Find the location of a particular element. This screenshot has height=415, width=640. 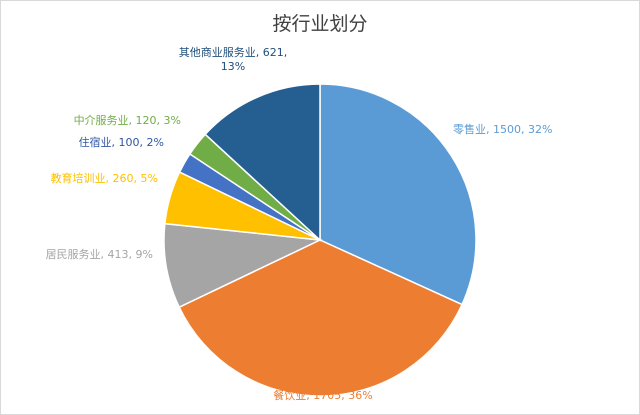

chart-title: 按行业划分 is located at coordinates (320, 24).